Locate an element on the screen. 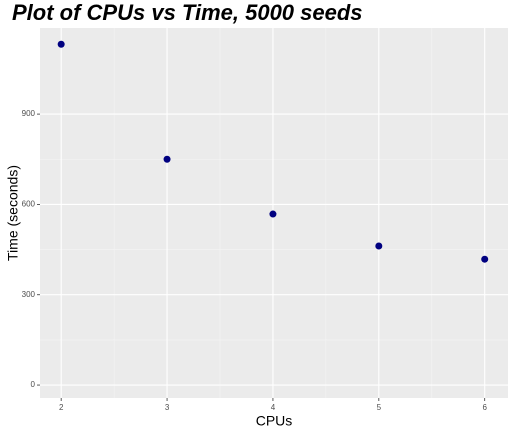  y-tick-label: 300 is located at coordinates (29, 294).